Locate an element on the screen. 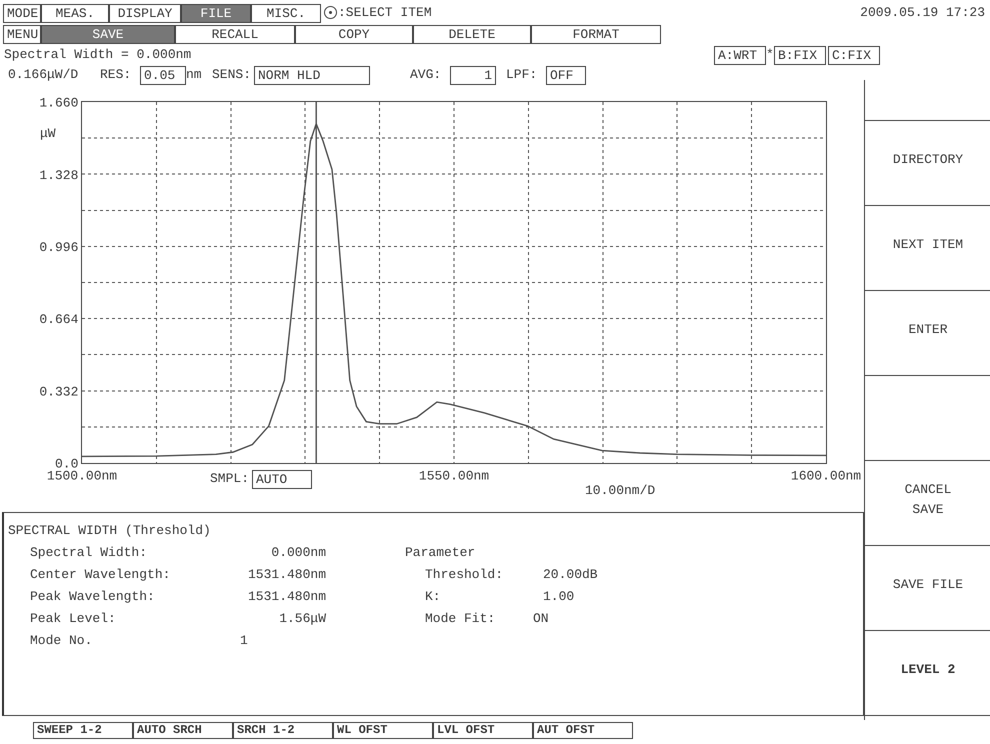 This screenshot has width=990, height=744. text: Spectral Width: is located at coordinates (89, 552).